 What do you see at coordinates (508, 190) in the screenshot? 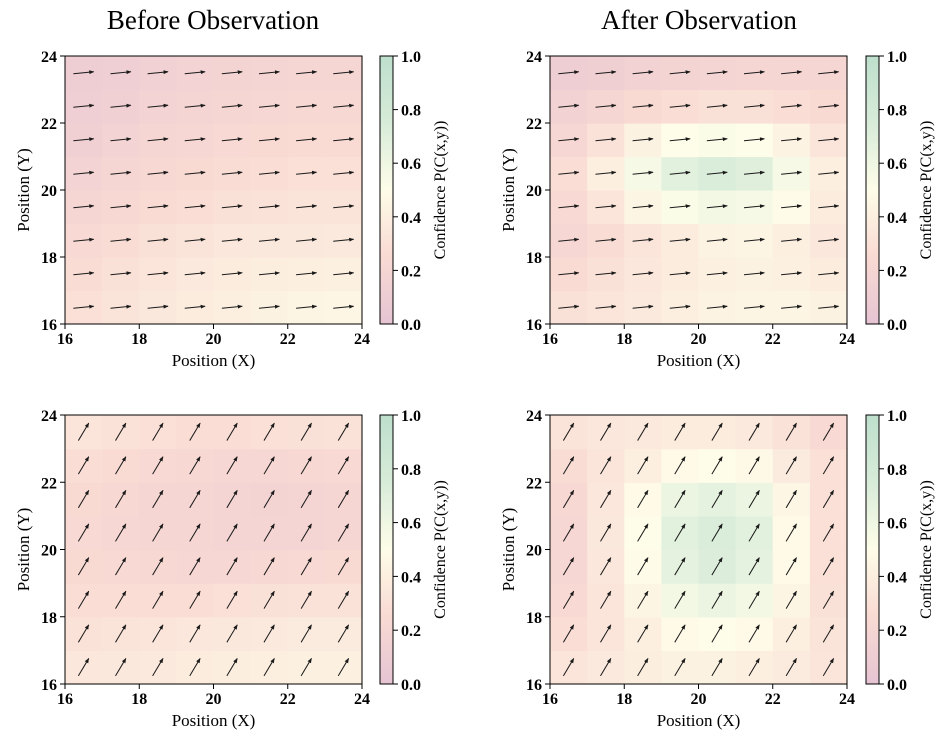
I see `y-axis-label: Position (Y)` at bounding box center [508, 190].